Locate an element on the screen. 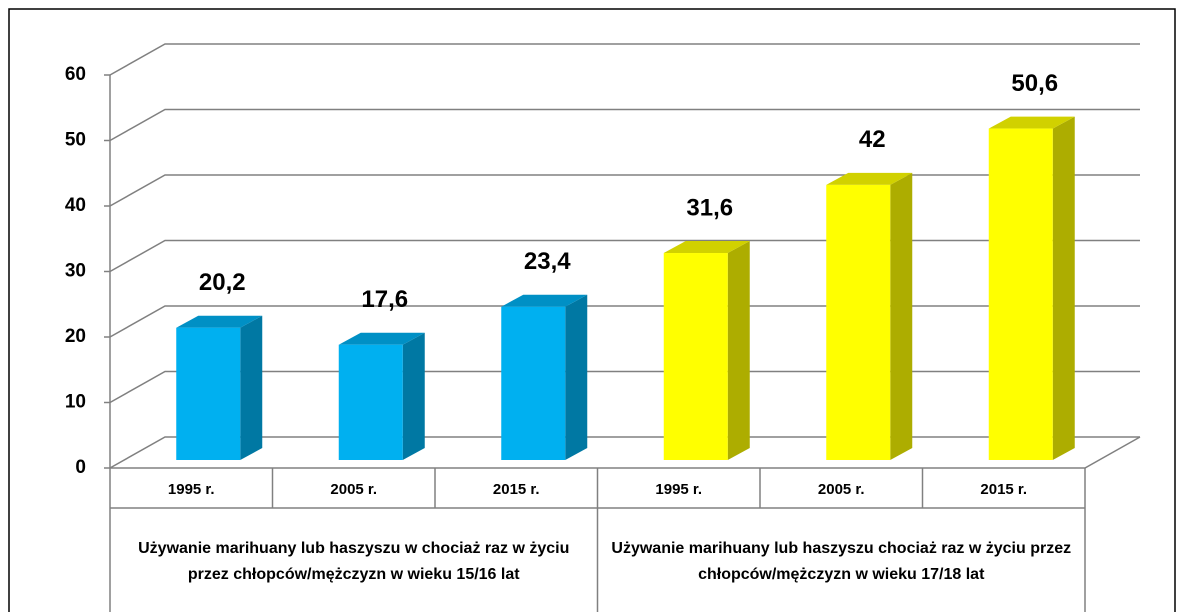 The image size is (1184, 612). y-tick-label: 50 is located at coordinates (75, 140).